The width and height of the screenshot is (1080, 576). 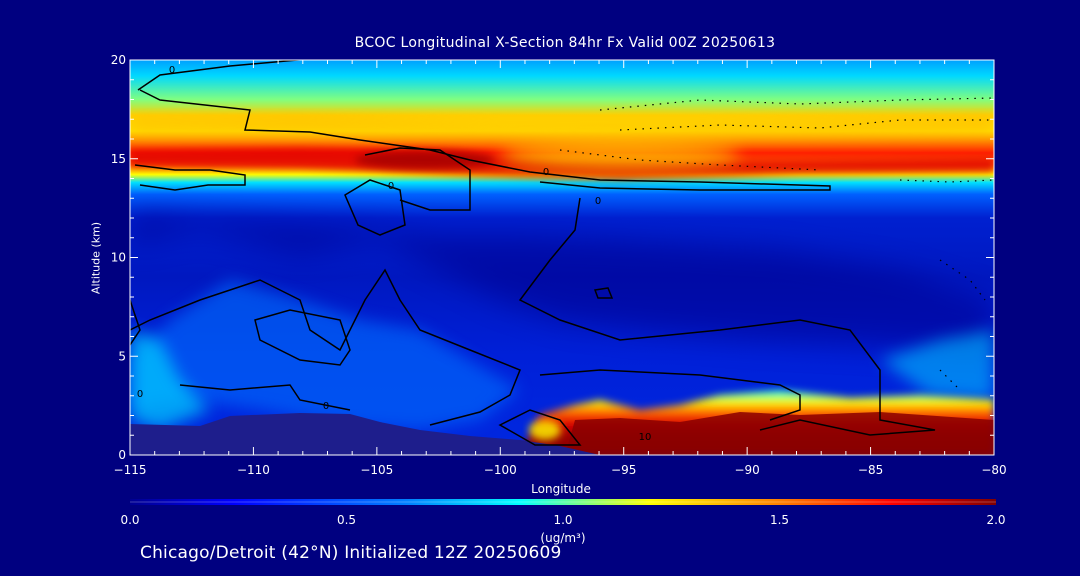 What do you see at coordinates (746, 470) in the screenshot?
I see `x-tick-label: −90` at bounding box center [746, 470].